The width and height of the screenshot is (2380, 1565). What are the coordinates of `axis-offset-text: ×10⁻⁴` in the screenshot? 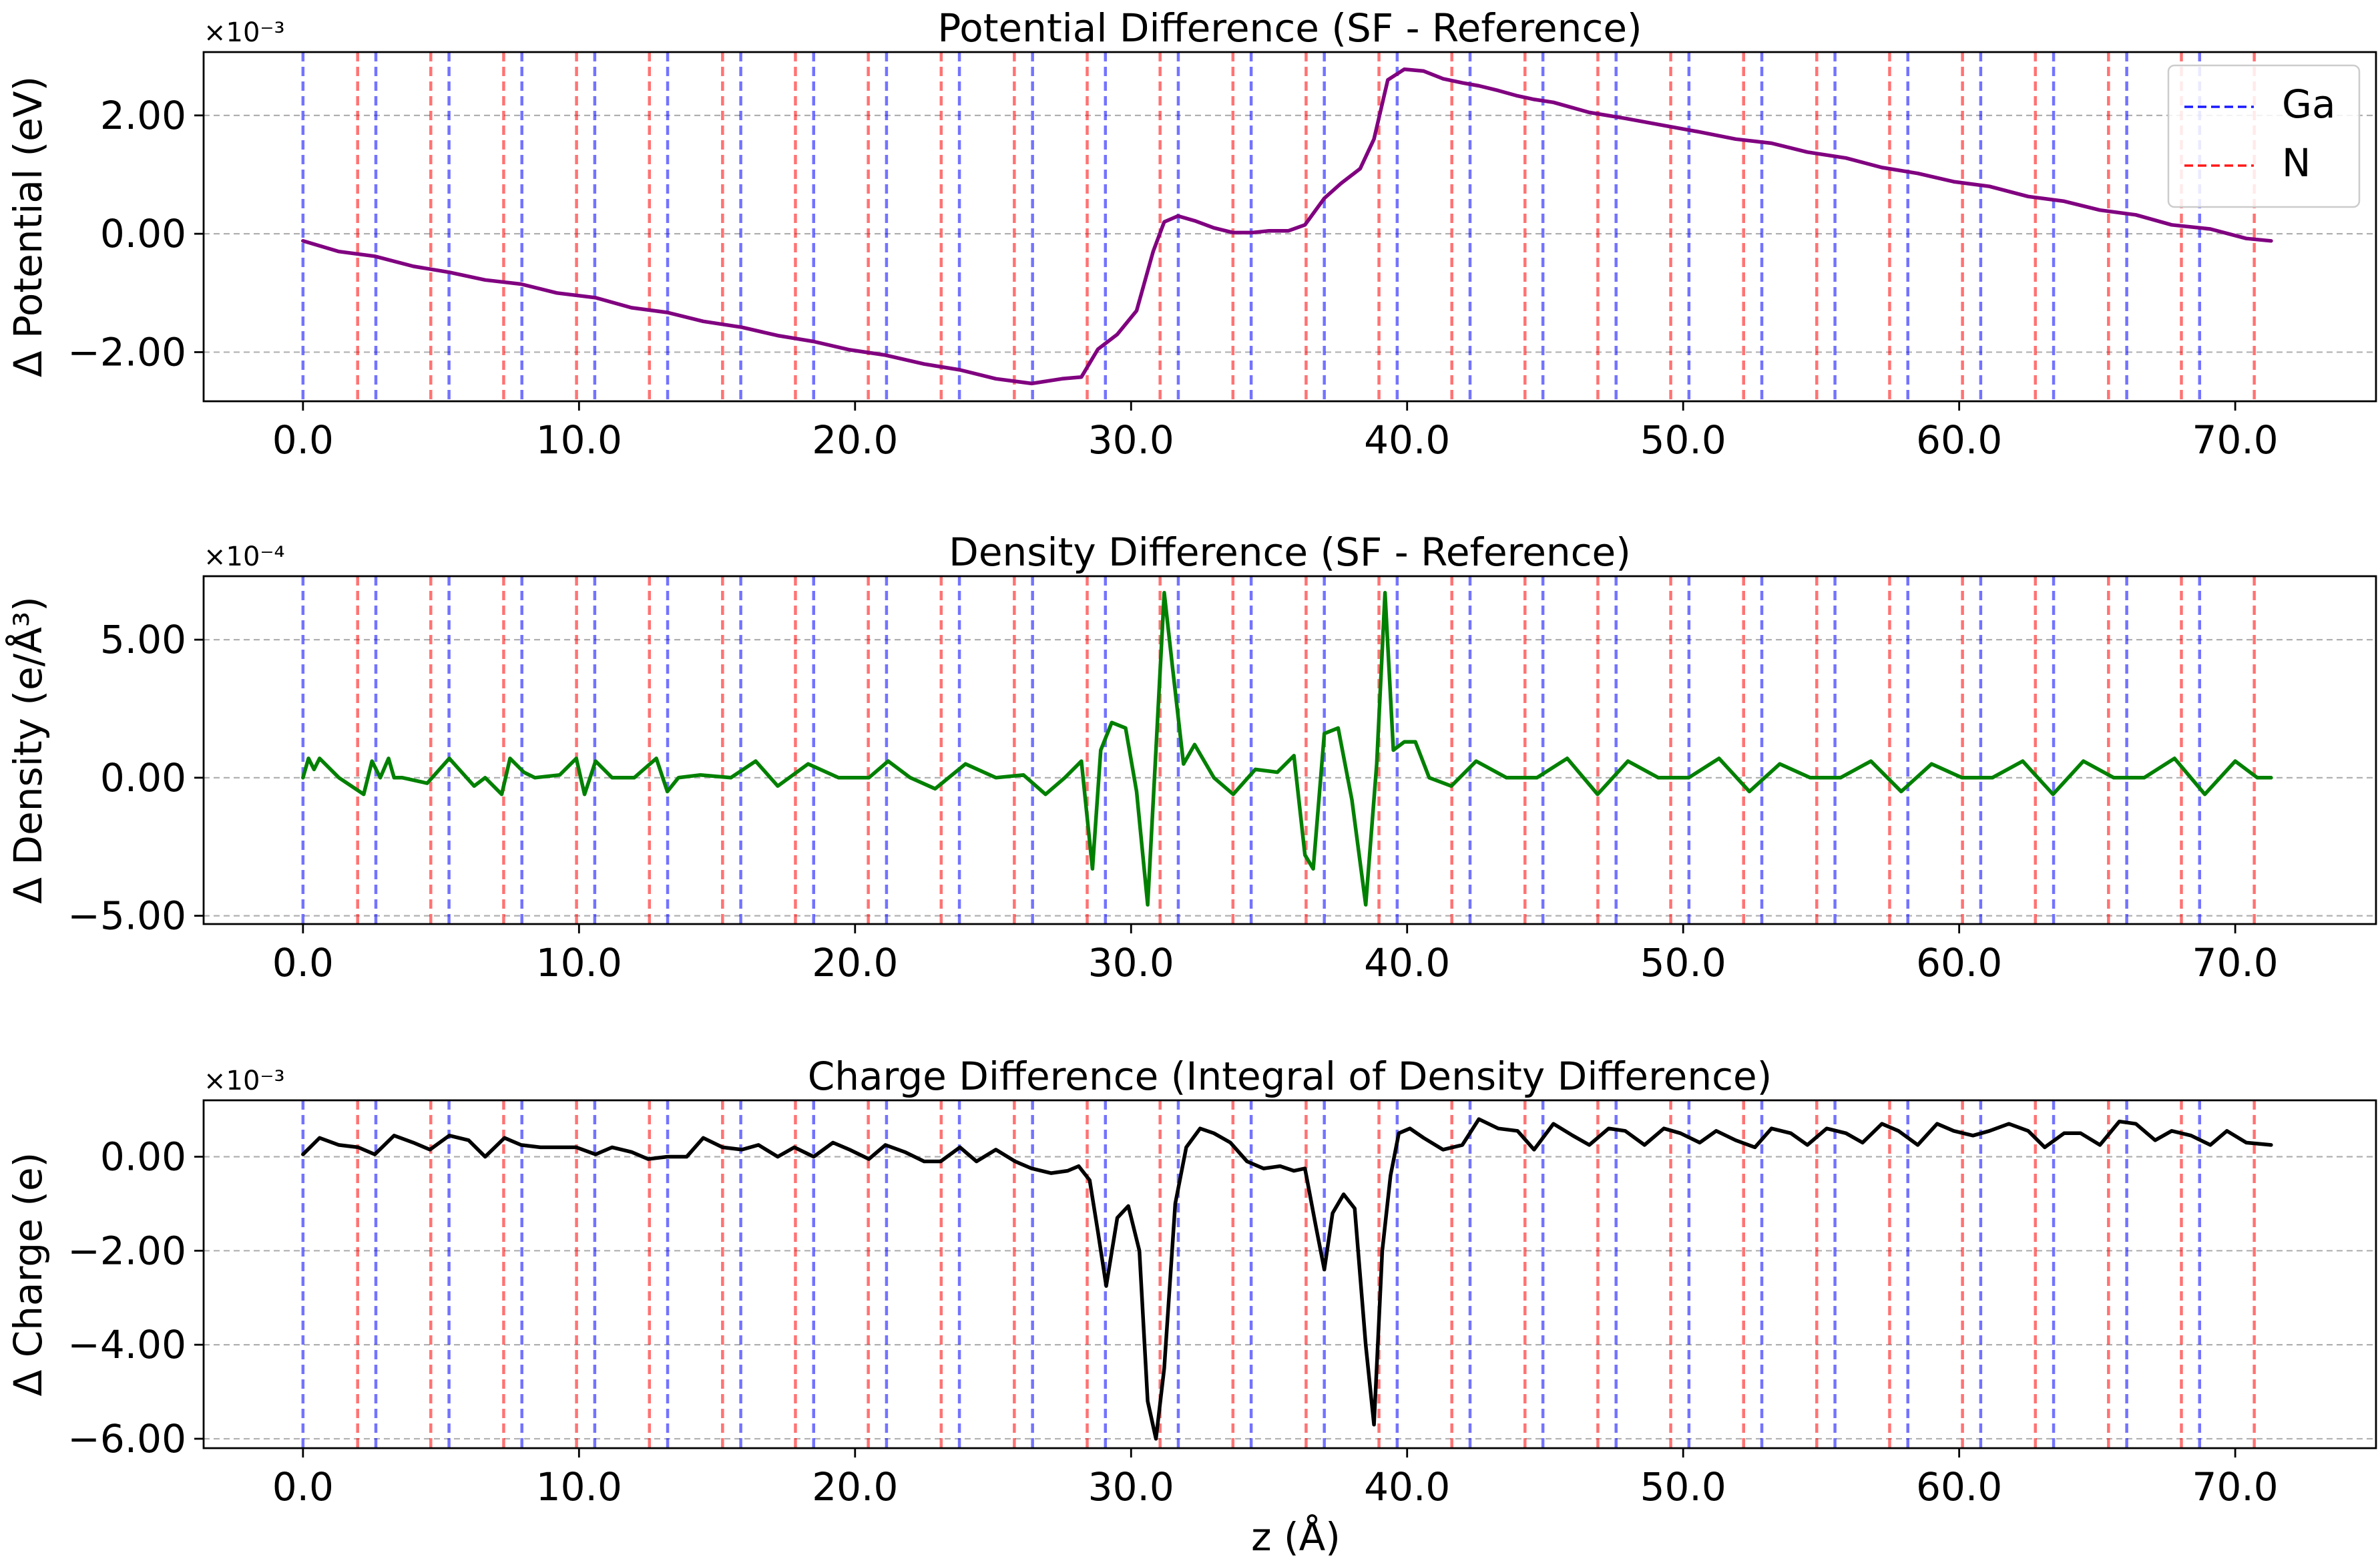 It's located at (244, 556).